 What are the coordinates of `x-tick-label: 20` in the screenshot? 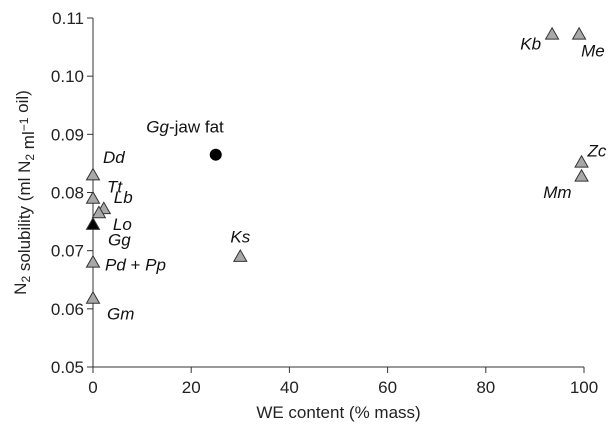 It's located at (191, 387).